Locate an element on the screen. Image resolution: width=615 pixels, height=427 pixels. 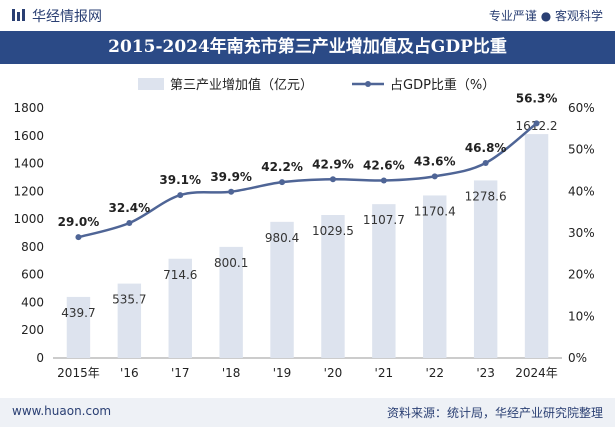
legend-bar-swatch is located at coordinates (151, 84).